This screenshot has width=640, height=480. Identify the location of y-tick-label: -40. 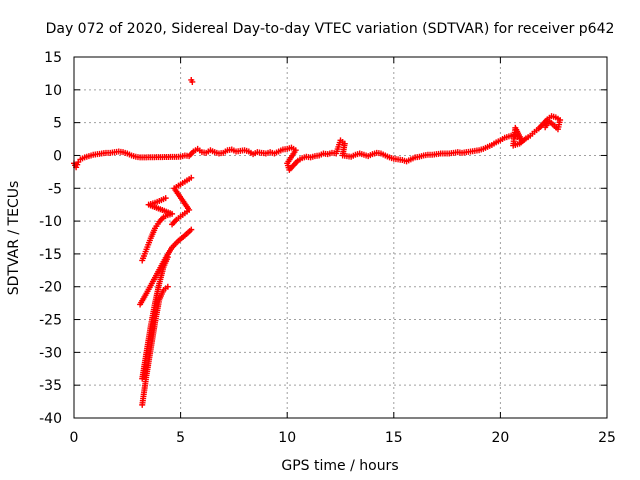
(50, 419).